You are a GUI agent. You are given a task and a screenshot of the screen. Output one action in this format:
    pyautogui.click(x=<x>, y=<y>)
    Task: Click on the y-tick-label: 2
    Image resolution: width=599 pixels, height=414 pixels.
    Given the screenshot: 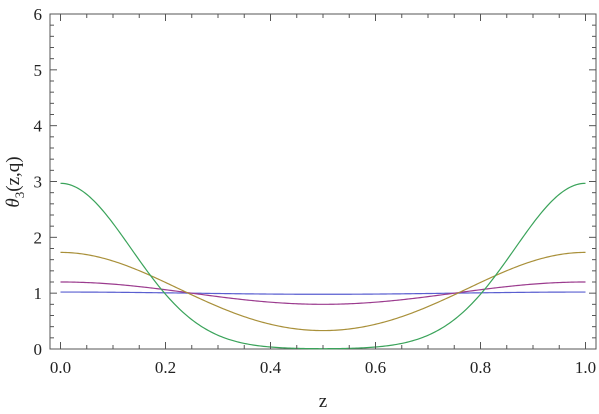 What is the action you would take?
    pyautogui.click(x=38, y=237)
    